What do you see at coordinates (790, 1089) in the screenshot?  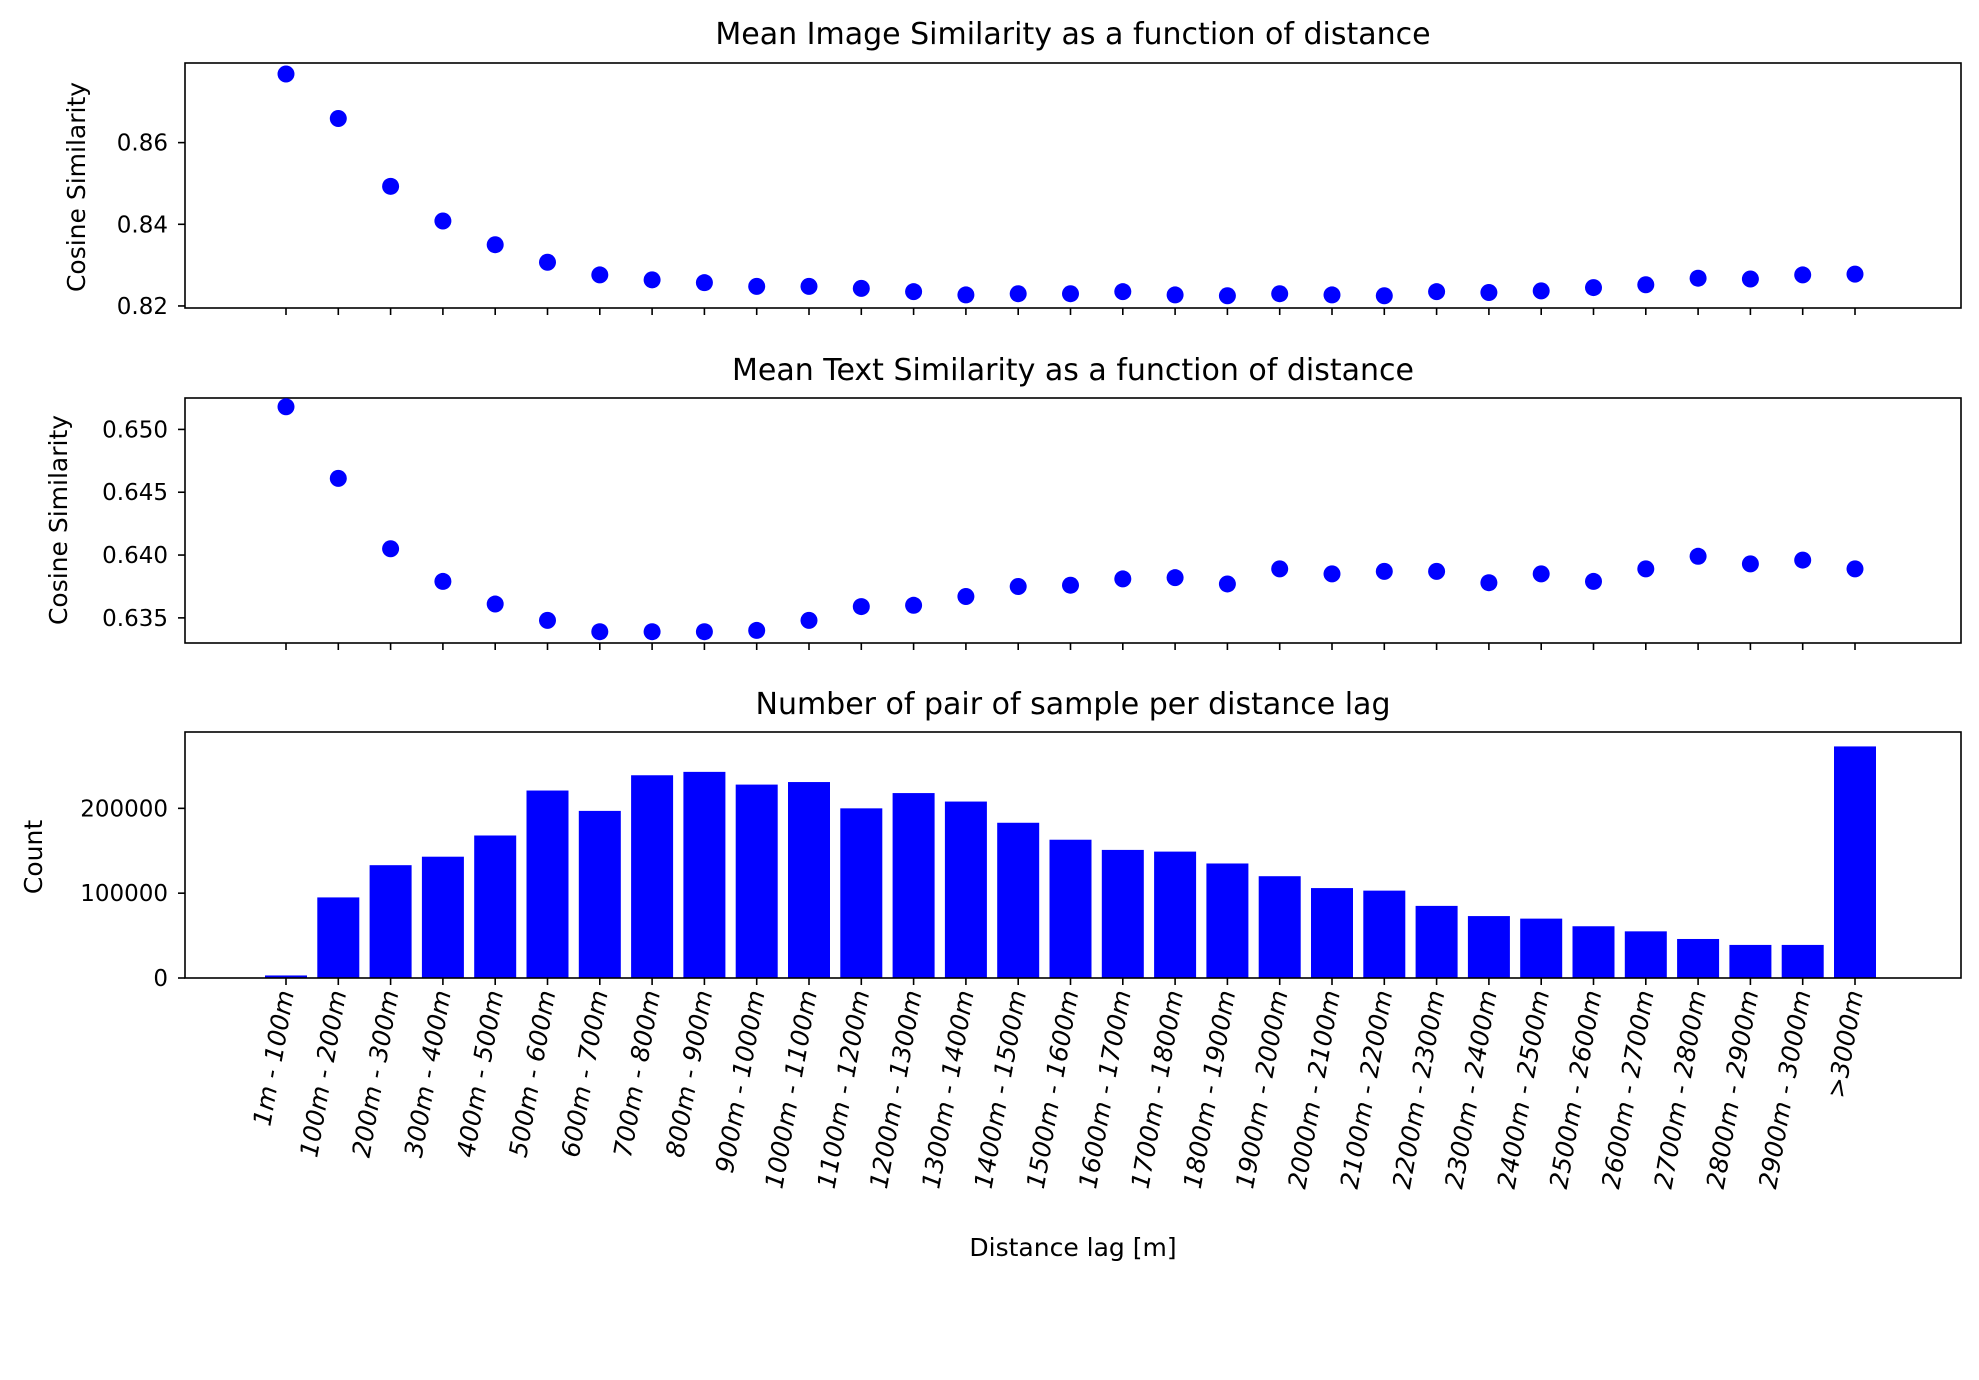 I see `xtick-label-10: 1000m - 1100m` at bounding box center [790, 1089].